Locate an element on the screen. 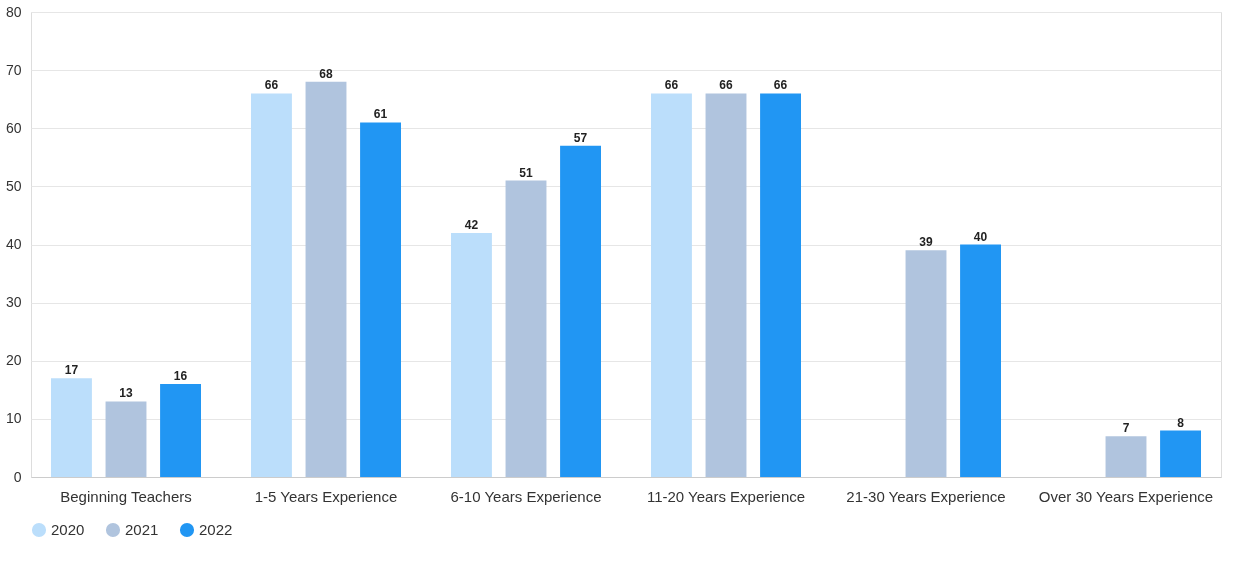 This screenshot has width=1243, height=563. x-tick-label: 11-20 Years Experience is located at coordinates (726, 496).